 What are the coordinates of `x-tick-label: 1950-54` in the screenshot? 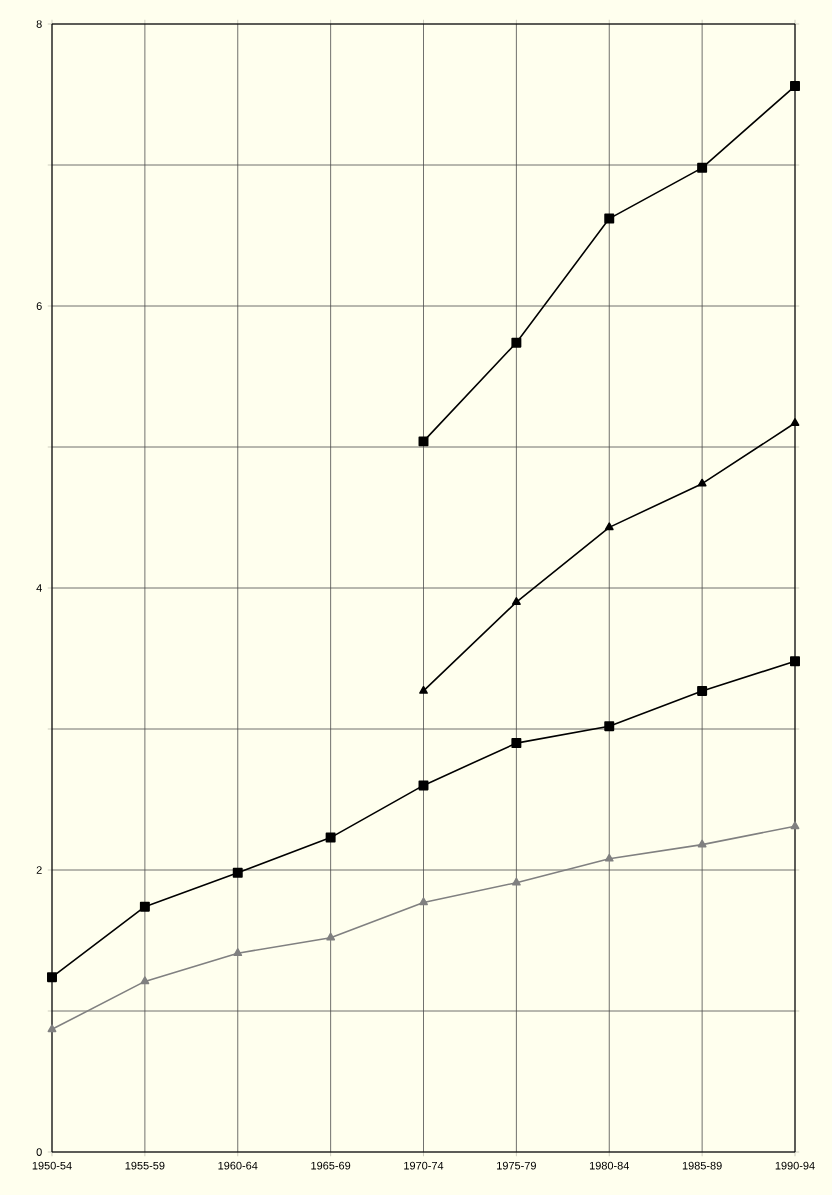 It's located at (52, 1165).